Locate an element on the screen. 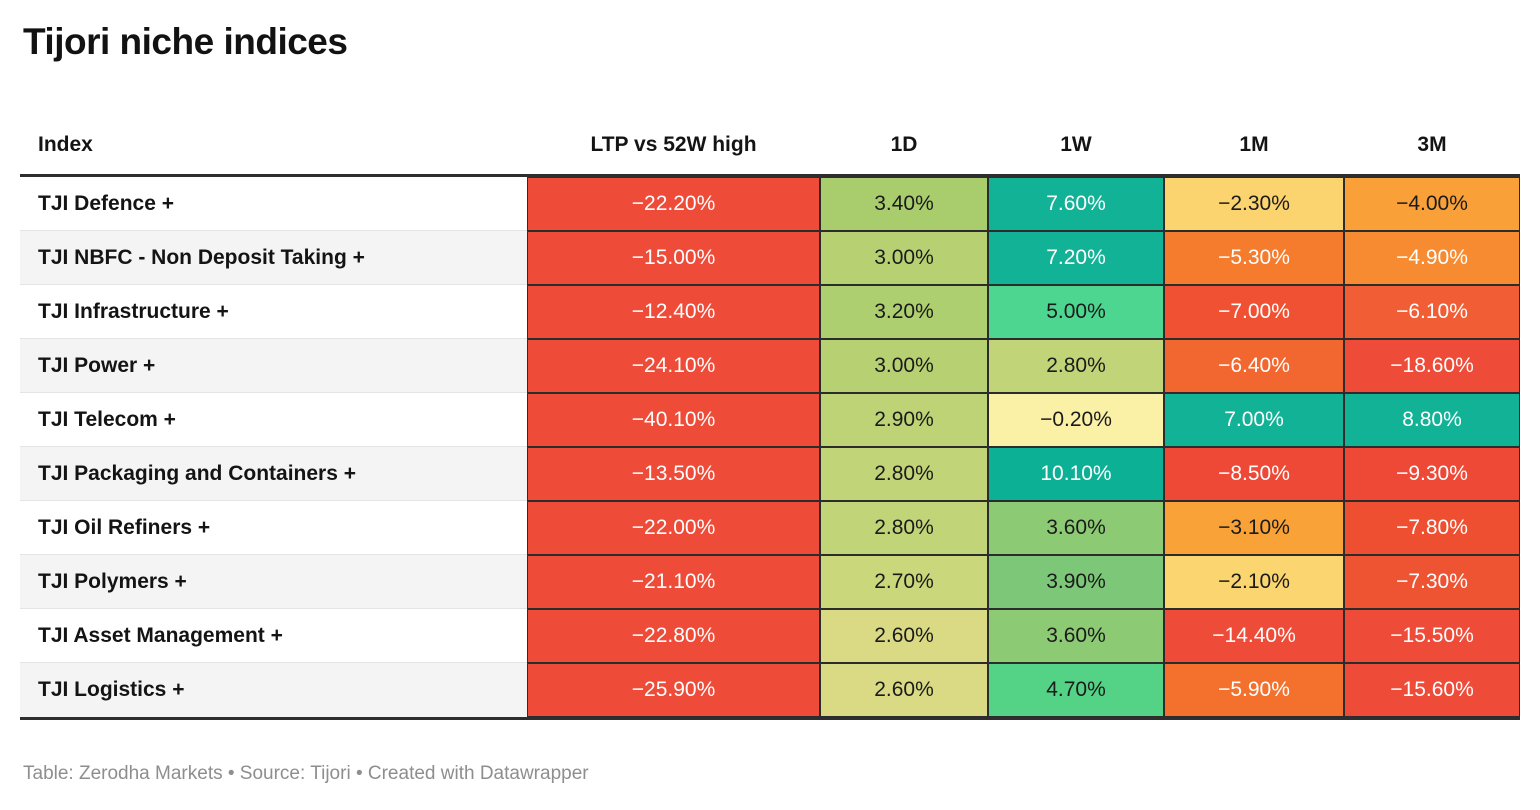  table-header-row: Index LTP vs 52W high 1D 1W 1M 3M is located at coordinates (770, 146).